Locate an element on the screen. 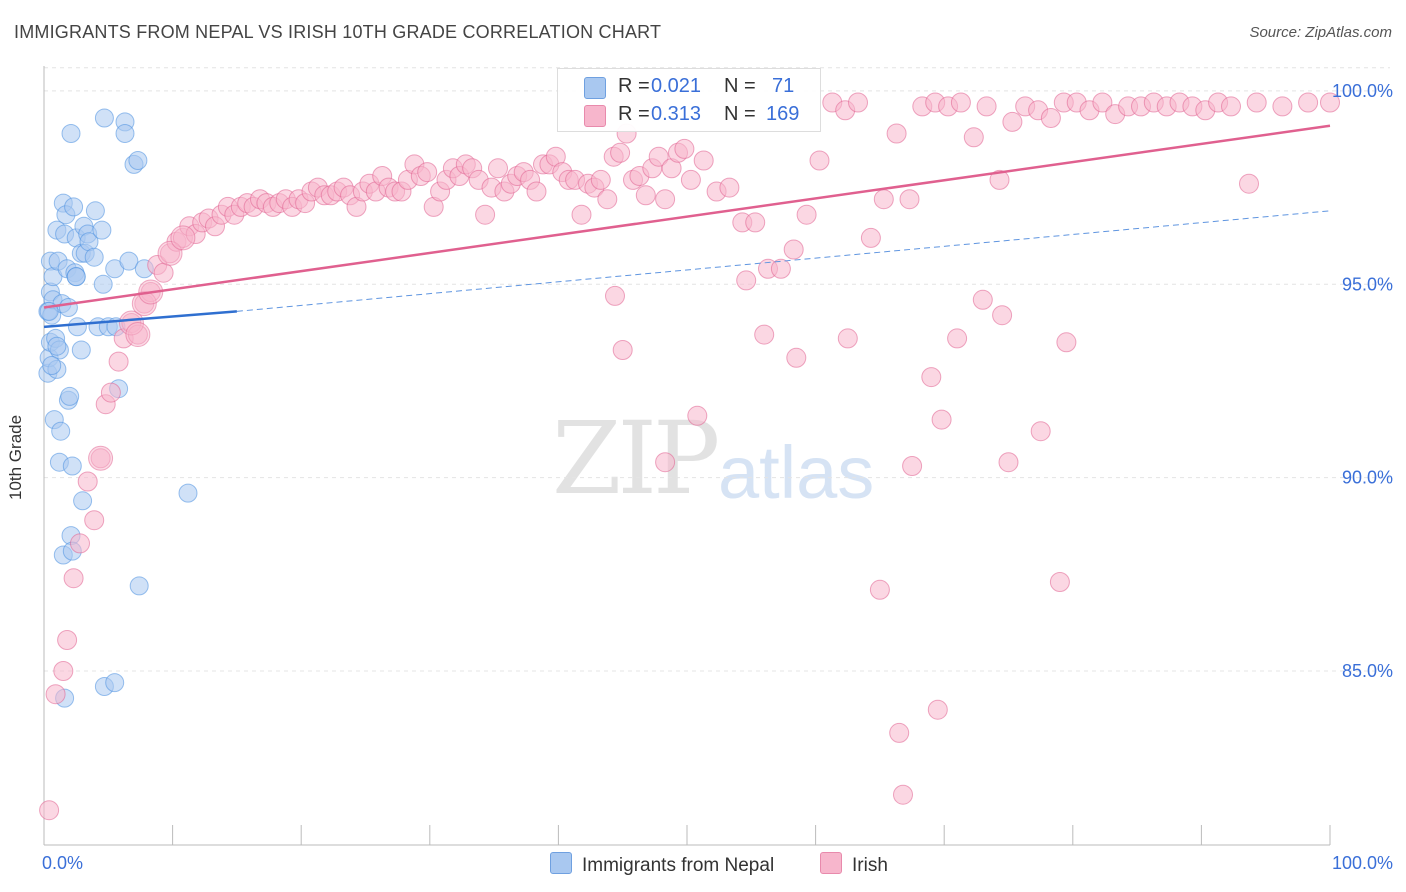 The height and width of the screenshot is (892, 1406). y-tick-label: 95.0% is located at coordinates (1367, 284).